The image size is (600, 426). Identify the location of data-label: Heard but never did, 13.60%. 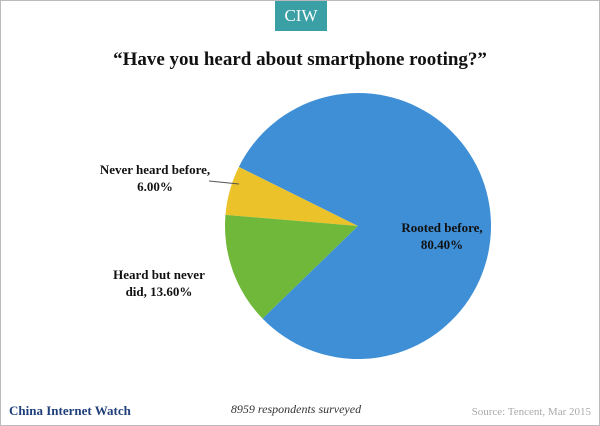
(159, 283).